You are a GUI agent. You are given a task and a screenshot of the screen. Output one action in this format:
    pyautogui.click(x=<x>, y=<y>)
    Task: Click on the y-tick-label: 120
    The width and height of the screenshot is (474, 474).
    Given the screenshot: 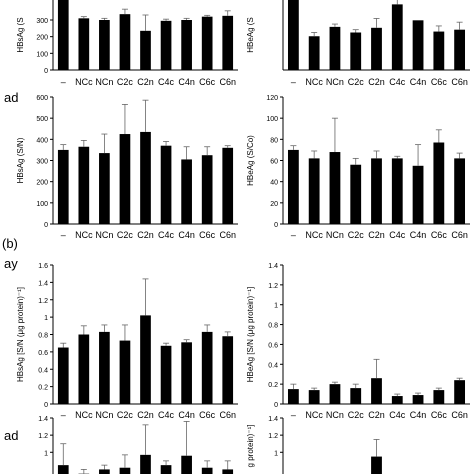 What is the action you would take?
    pyautogui.click(x=272, y=98)
    